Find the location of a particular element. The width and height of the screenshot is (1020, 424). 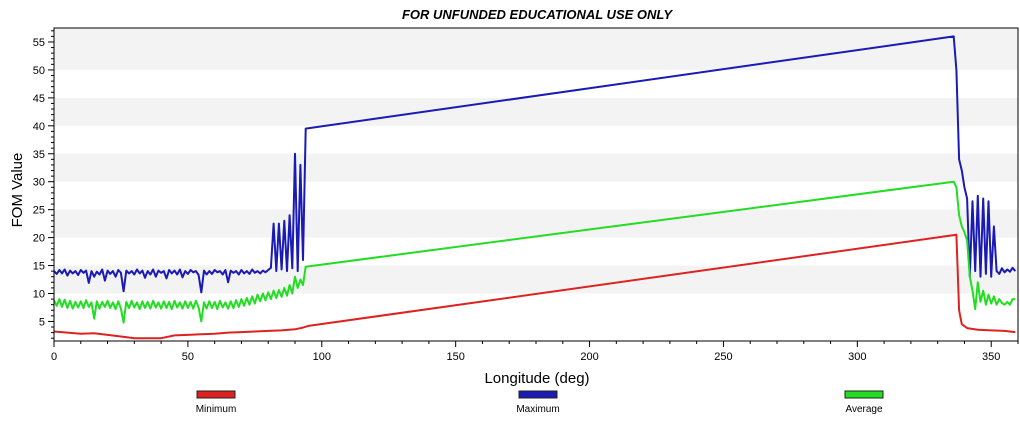

x-tick-label: 350 is located at coordinates (991, 357).